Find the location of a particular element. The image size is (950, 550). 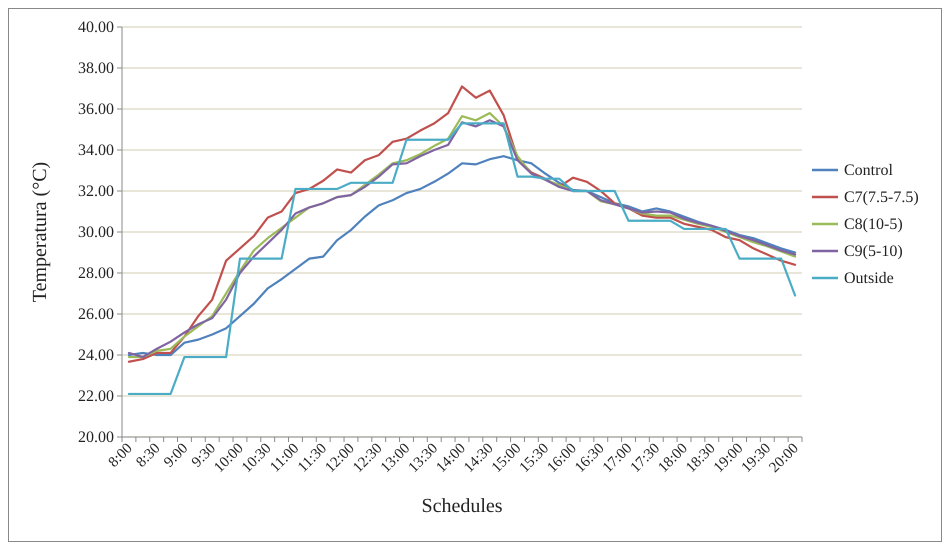

legend-label: C7(7.5-7.5) is located at coordinates (881, 197).